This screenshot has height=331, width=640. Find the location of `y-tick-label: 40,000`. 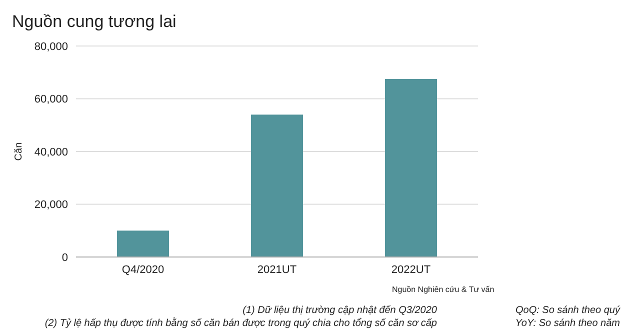

y-tick-label: 40,000 is located at coordinates (51, 152).